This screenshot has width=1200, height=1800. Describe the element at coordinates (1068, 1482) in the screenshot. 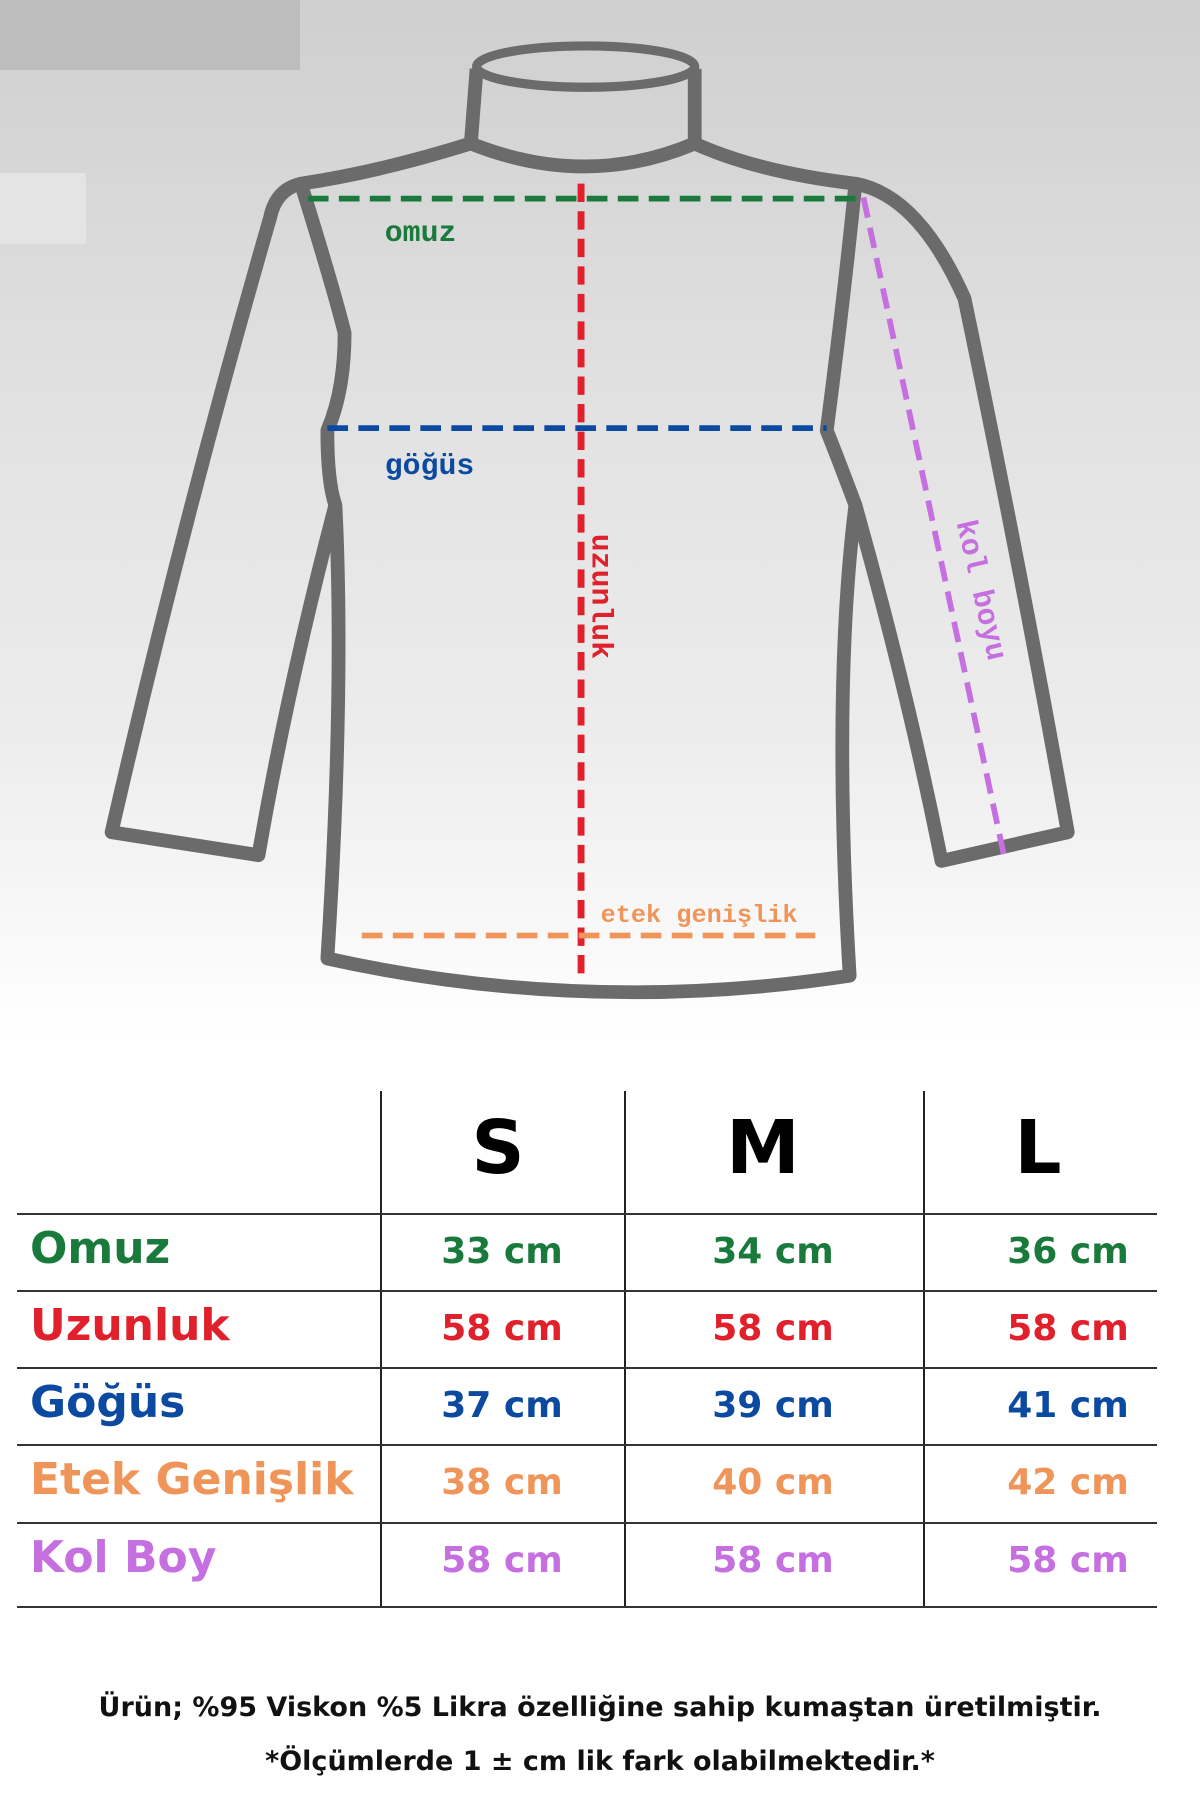

I see `measurement-cell: 42 cm` at that location.